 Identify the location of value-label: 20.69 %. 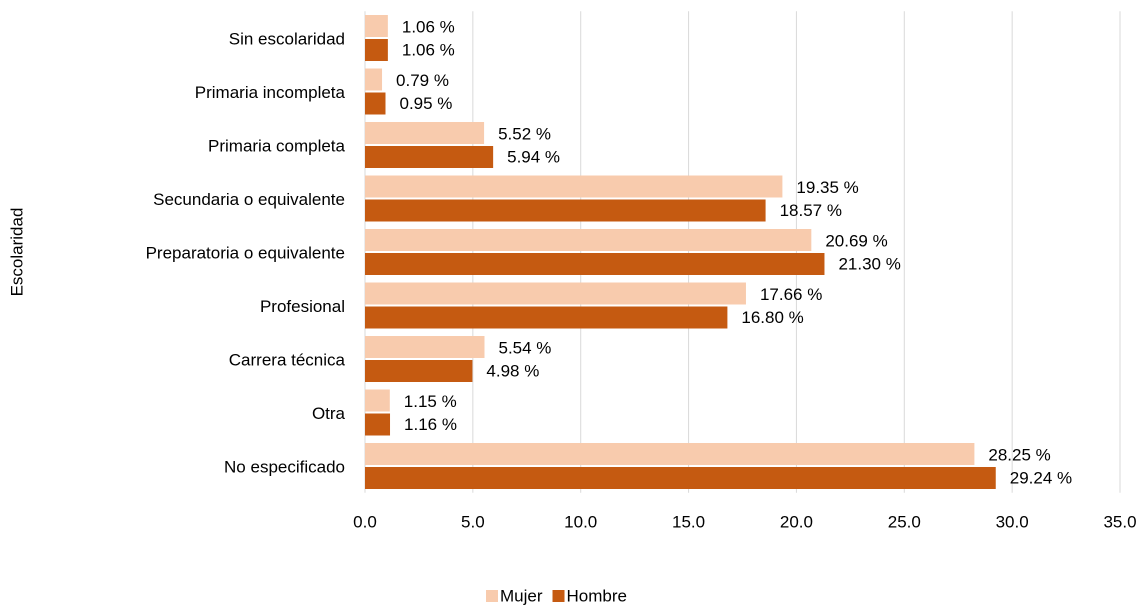
(856, 240).